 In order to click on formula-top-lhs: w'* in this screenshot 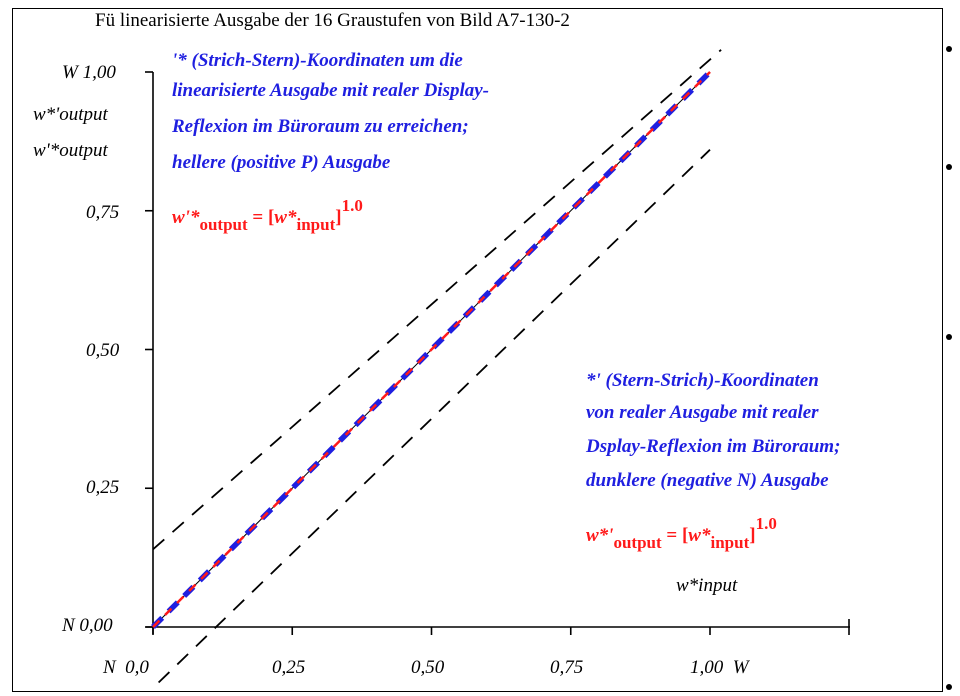, I will do `click(186, 217)`.